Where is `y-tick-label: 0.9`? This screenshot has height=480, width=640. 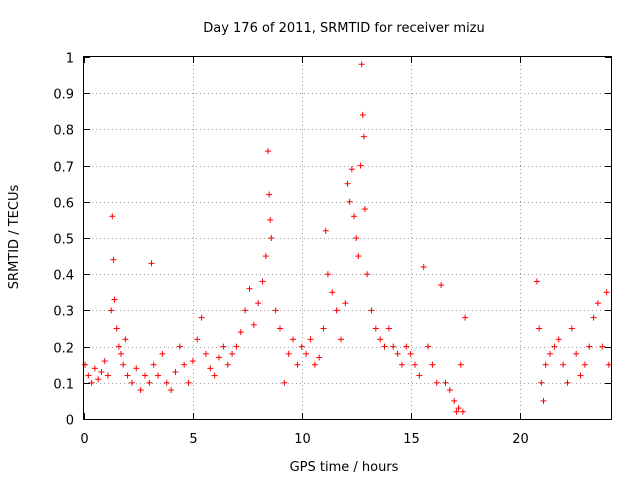
y-tick-label: 0.9 is located at coordinates (63, 95).